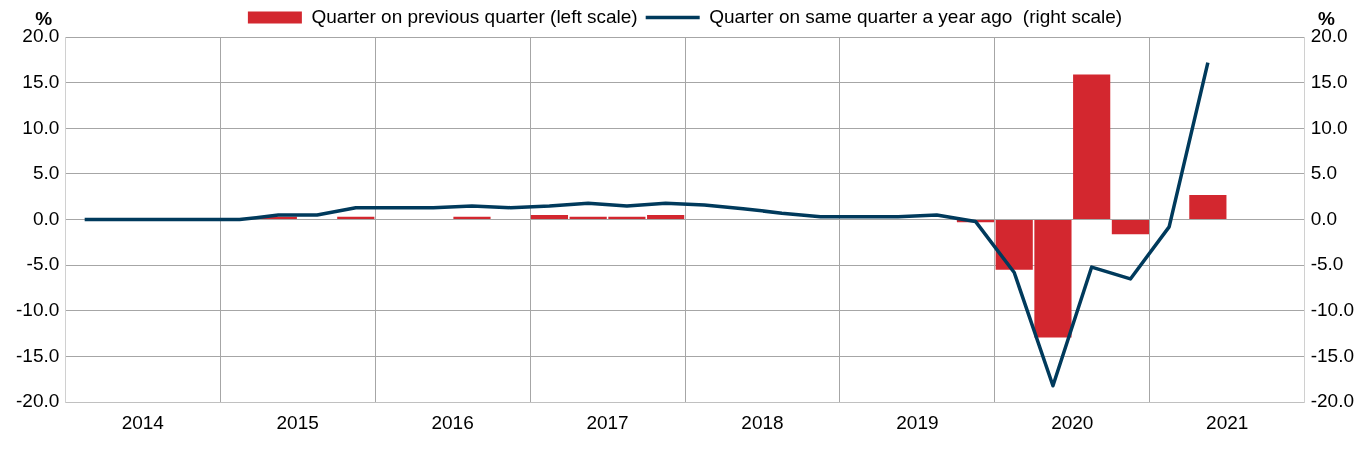 Image resolution: width=1372 pixels, height=449 pixels. What do you see at coordinates (1332, 401) in the screenshot?
I see `y2-tick-label: -20.0` at bounding box center [1332, 401].